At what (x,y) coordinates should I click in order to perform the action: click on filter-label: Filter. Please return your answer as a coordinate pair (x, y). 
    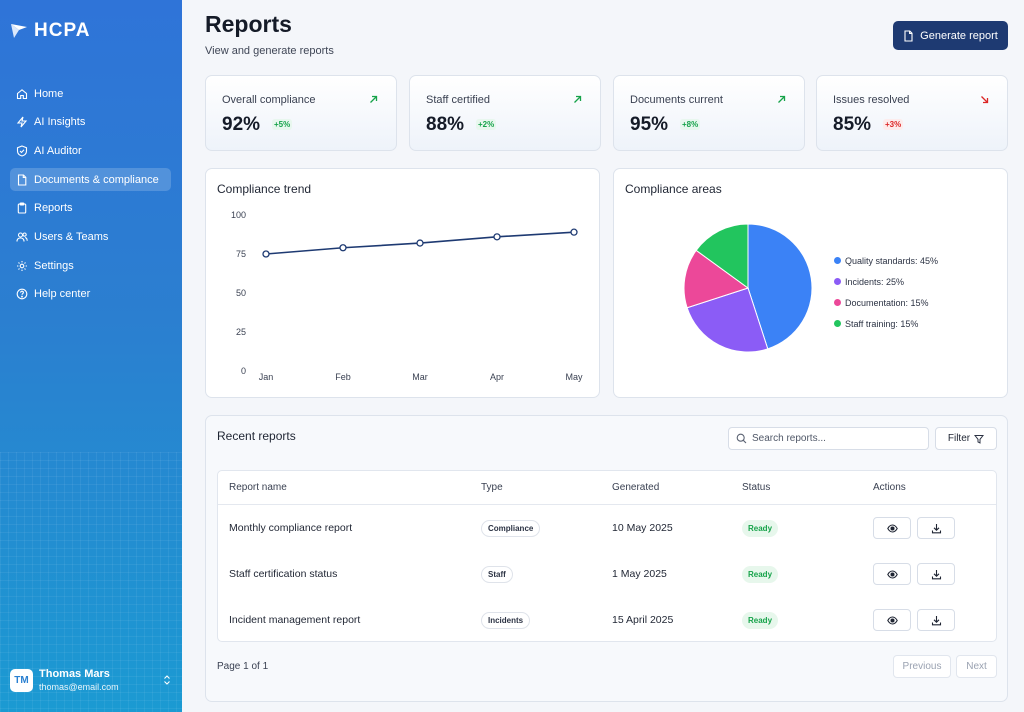
    Looking at the image, I should click on (959, 438).